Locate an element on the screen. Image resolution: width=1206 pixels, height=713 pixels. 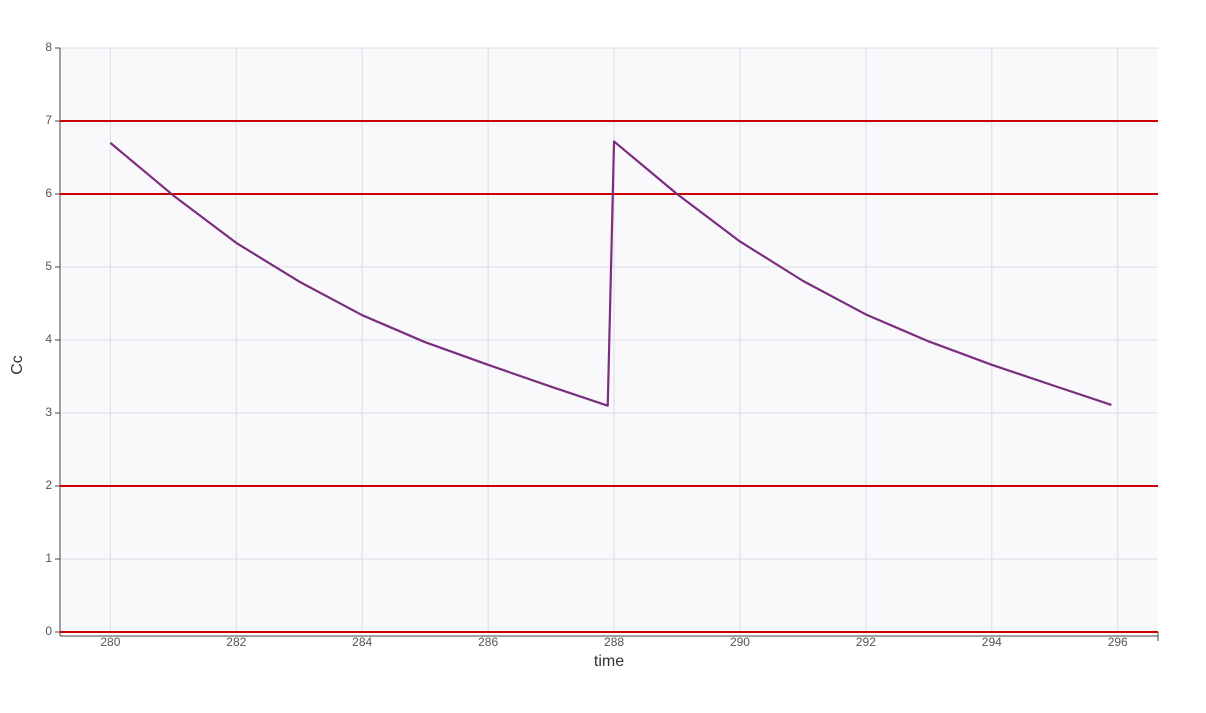
y-tick-label: 5 is located at coordinates (48, 266).